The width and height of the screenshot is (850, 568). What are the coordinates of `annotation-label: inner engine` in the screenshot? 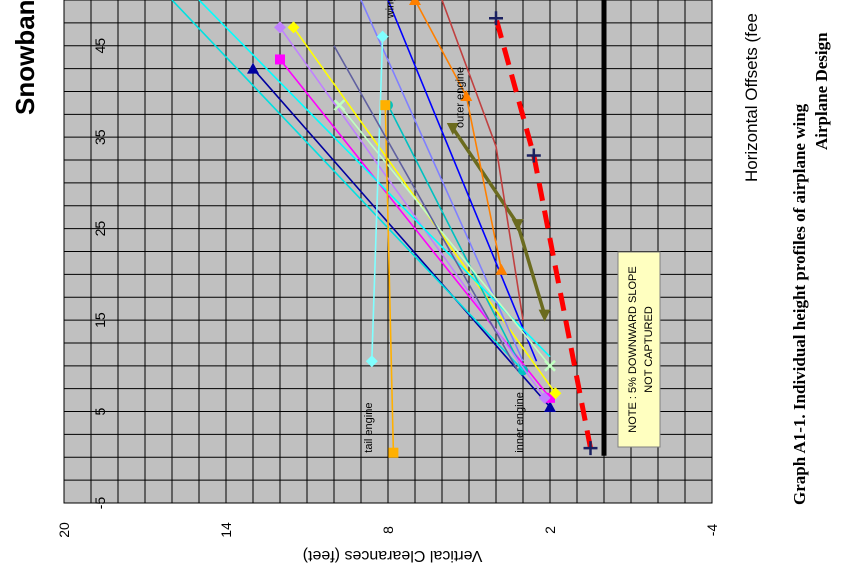 It's located at (520, 422).